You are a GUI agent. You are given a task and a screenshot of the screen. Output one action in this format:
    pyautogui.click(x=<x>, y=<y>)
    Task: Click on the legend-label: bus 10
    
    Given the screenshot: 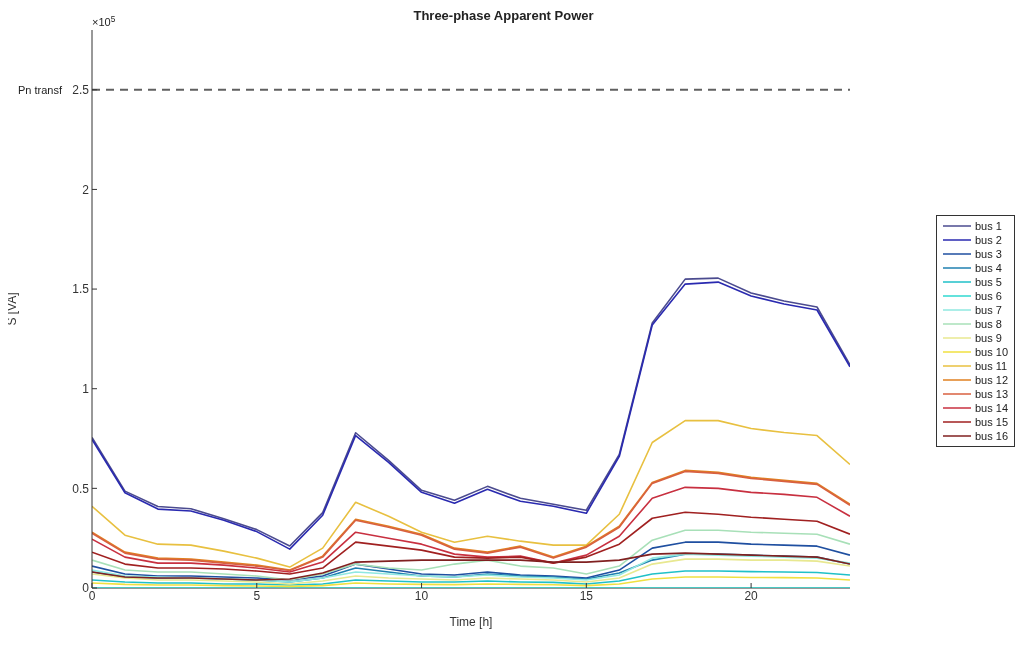 What is the action you would take?
    pyautogui.click(x=991, y=352)
    